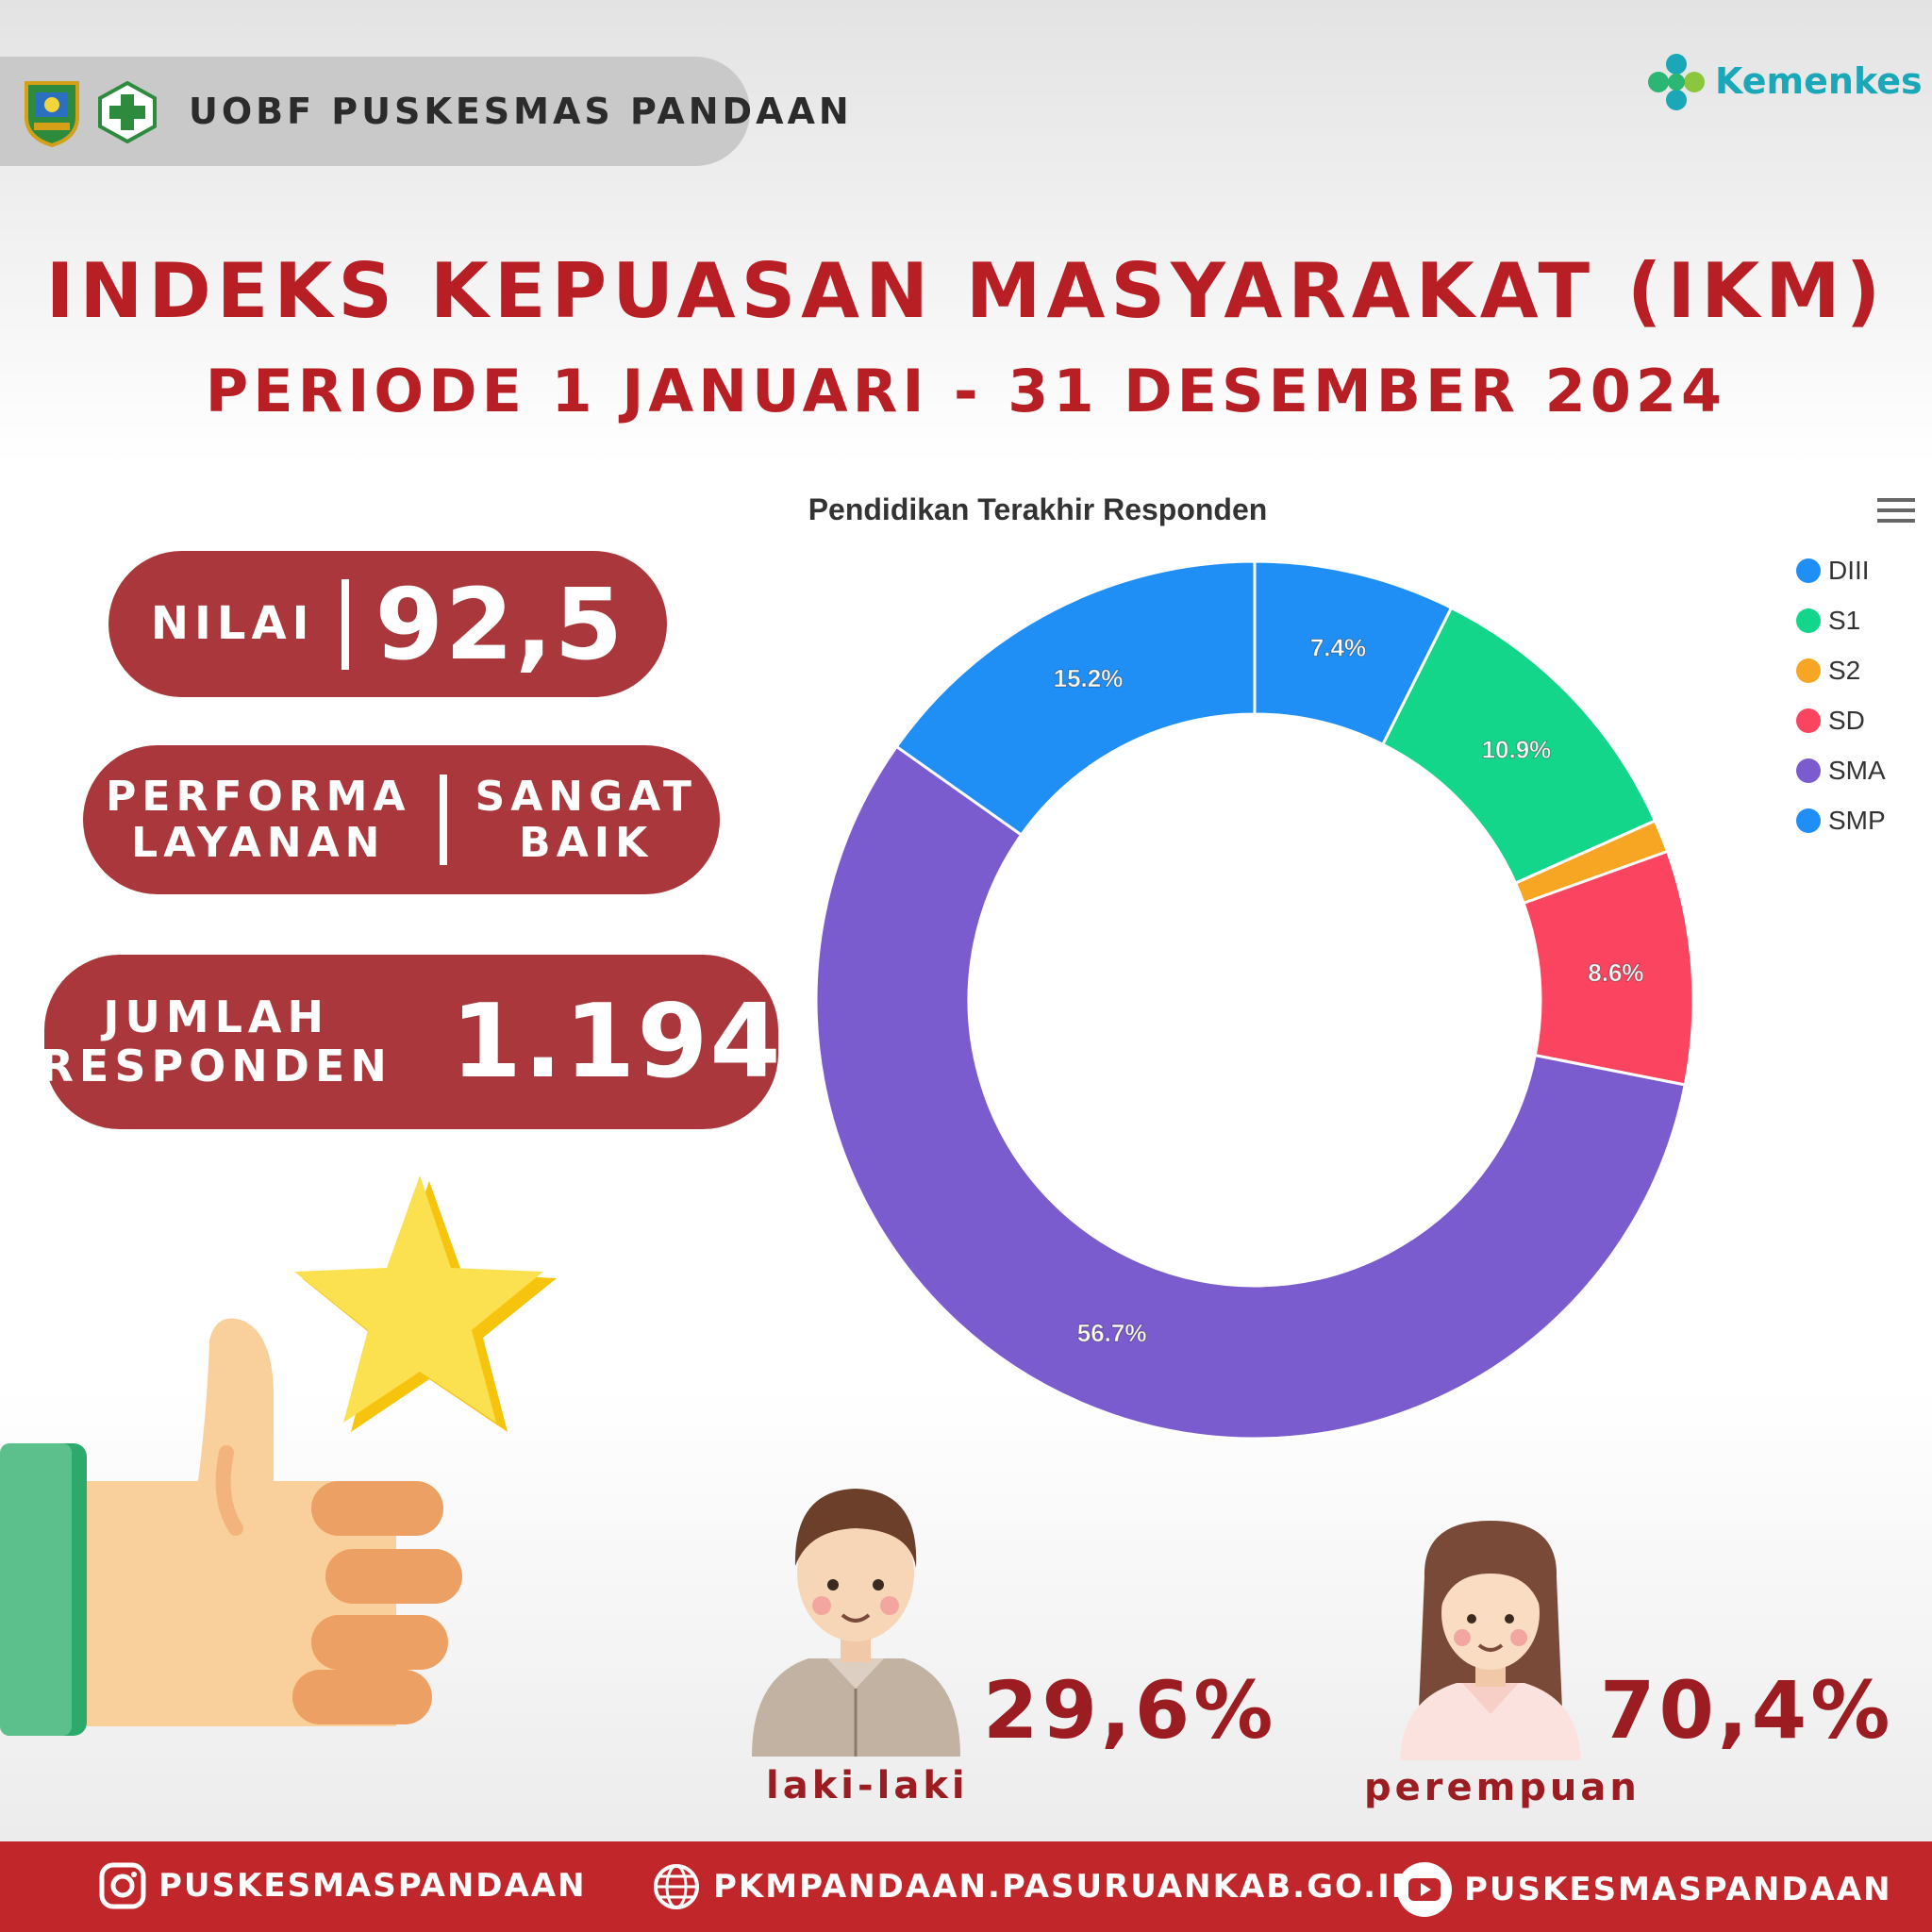  I want to click on respondents-pill: JUMLAH RESPONDEN 1.194, so click(410, 1042).